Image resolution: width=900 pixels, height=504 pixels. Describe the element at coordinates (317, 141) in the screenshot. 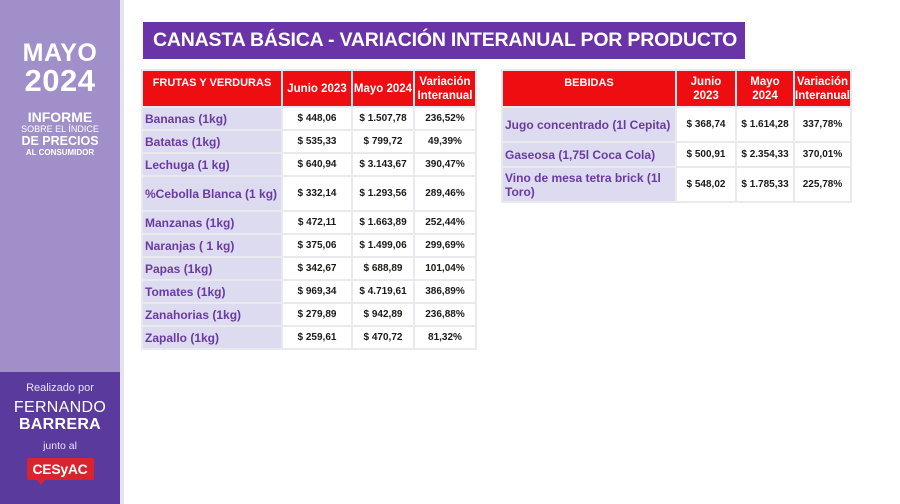

I see `price-junio-2023: $ 535,33` at that location.